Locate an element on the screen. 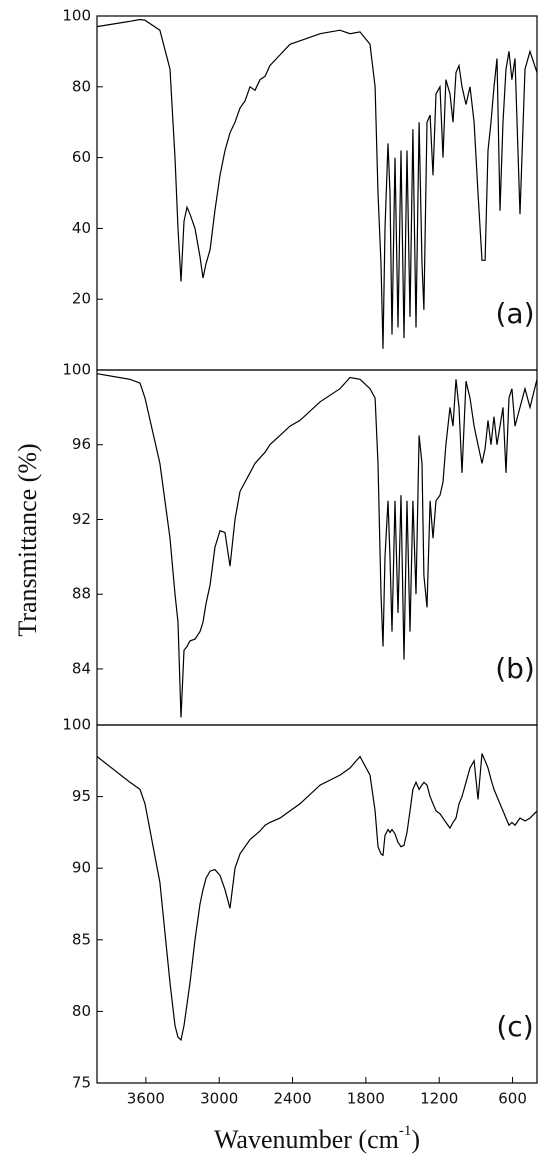 Image resolution: width=550 pixels, height=1166 pixels. x-tick-label: 600 is located at coordinates (512, 1099).